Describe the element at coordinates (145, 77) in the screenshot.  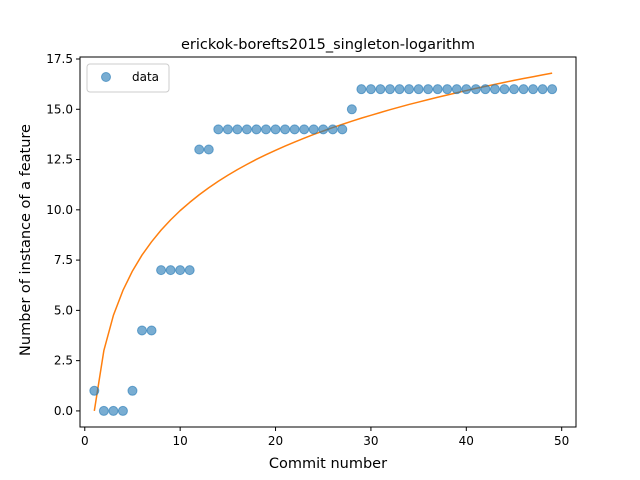
I see `legend-label-data: data` at that location.